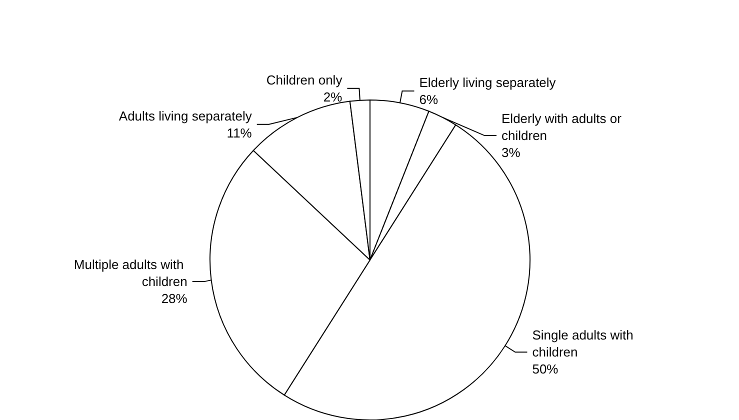 This screenshot has width=739, height=420. What do you see at coordinates (174, 298) in the screenshot?
I see `data-label: 28%` at bounding box center [174, 298].